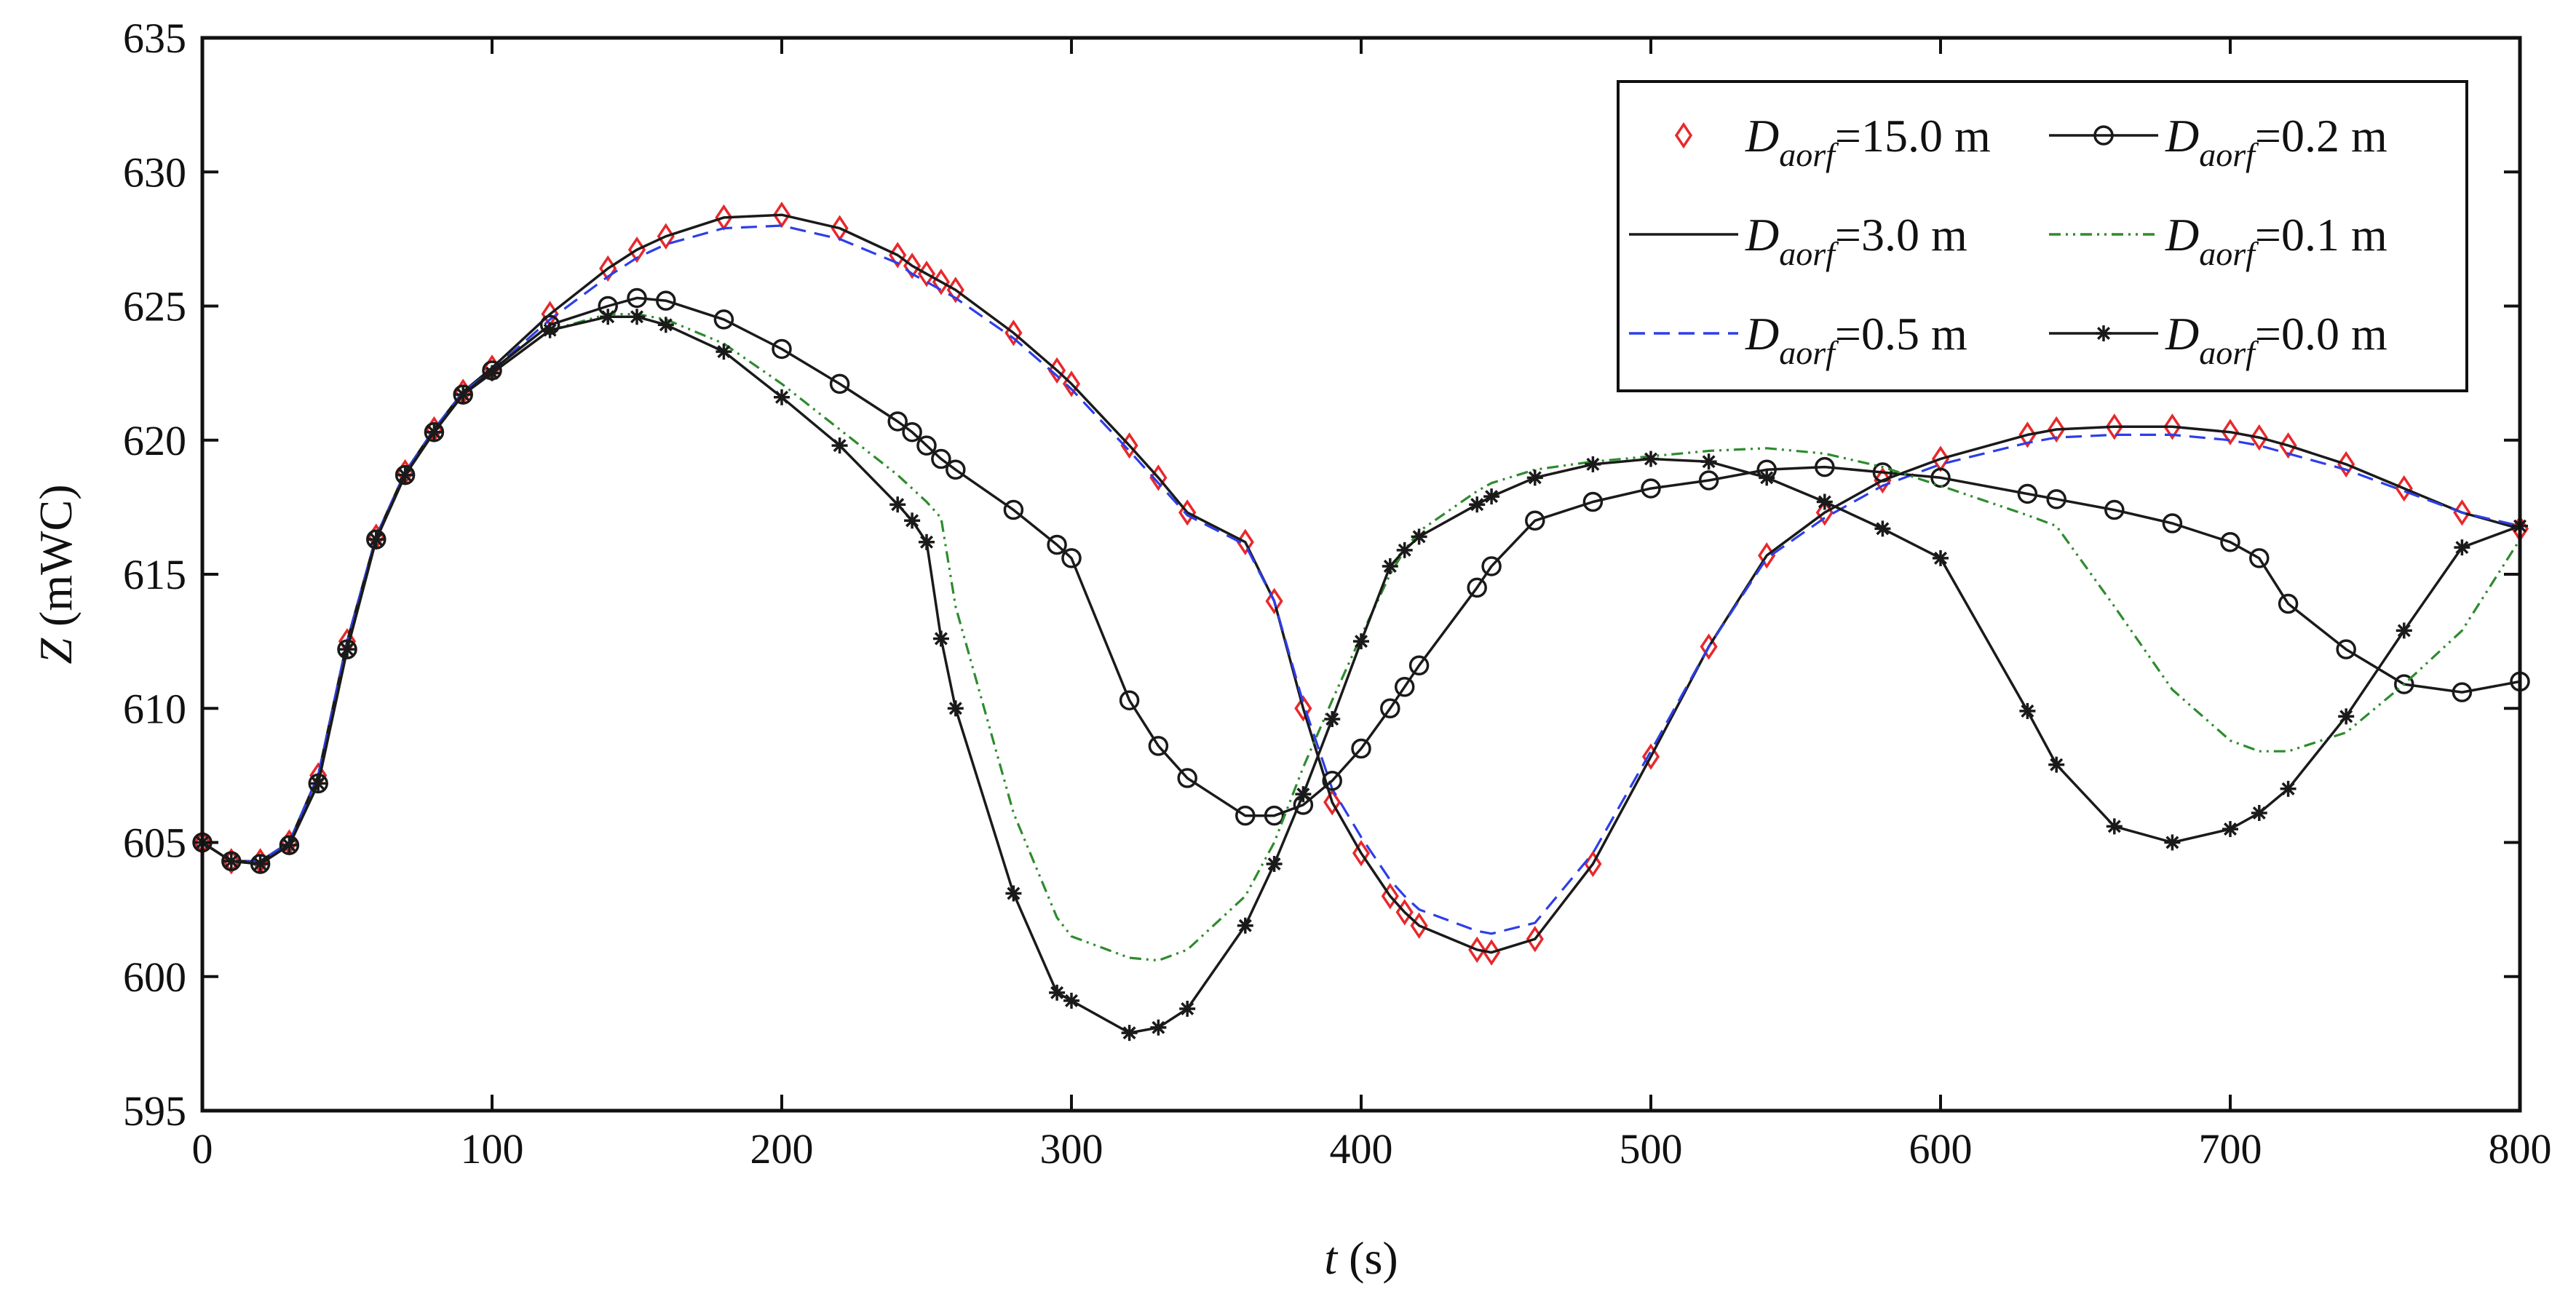  I want to click on legend-value: =0.1 m, so click(2321, 235).